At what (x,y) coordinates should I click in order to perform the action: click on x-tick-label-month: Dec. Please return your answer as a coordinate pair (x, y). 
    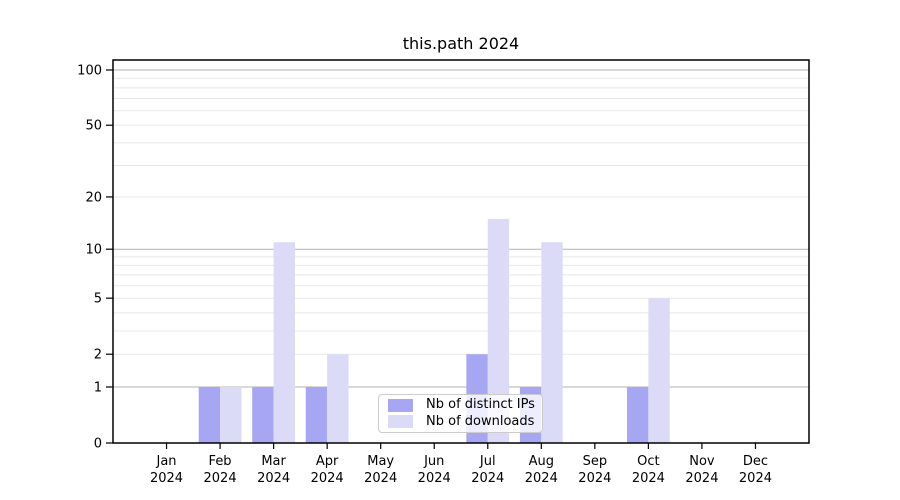
    Looking at the image, I should click on (755, 461).